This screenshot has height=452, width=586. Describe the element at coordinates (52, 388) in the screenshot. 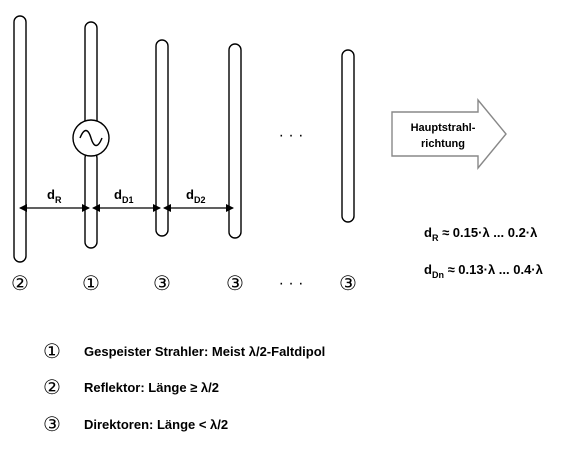

I see `legend-marker-2: ②` at that location.